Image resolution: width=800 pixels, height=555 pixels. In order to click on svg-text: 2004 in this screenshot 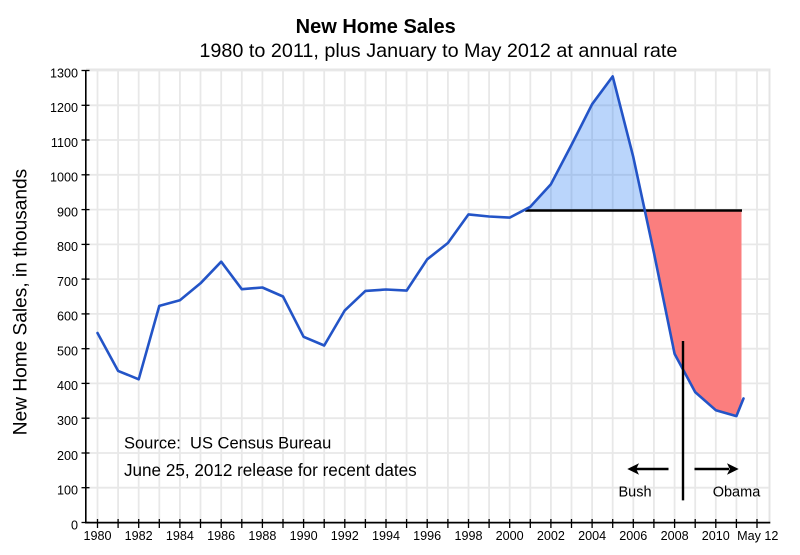, I will do `click(592, 536)`.